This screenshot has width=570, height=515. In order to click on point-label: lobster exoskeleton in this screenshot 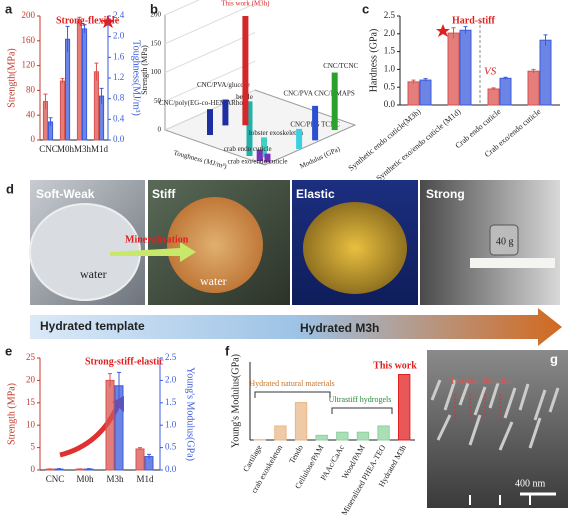, I will do `click(276, 133)`.